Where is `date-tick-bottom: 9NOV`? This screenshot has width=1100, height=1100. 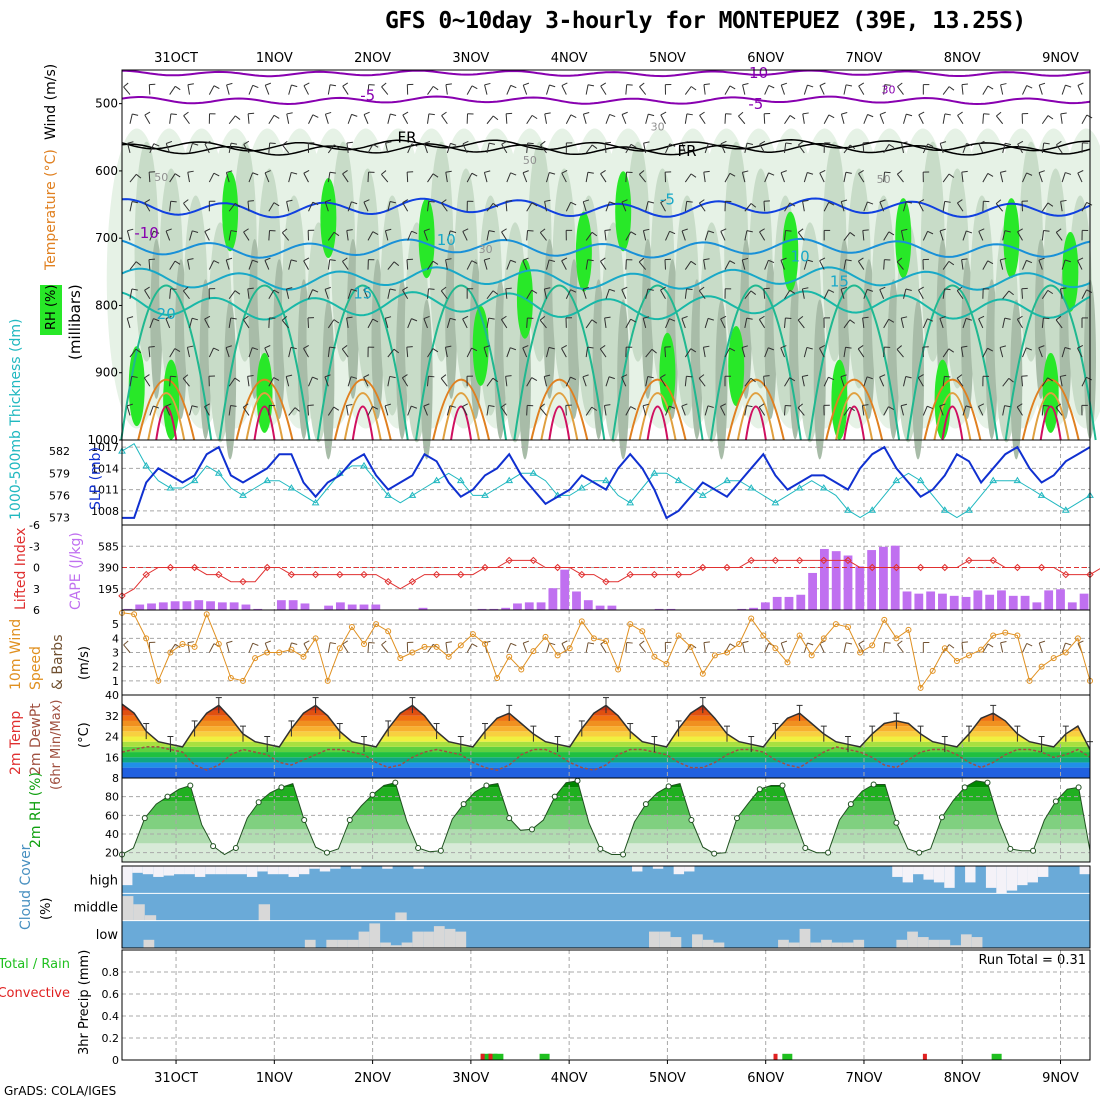
date-tick-bottom: 9NOV is located at coordinates (1060, 1078).